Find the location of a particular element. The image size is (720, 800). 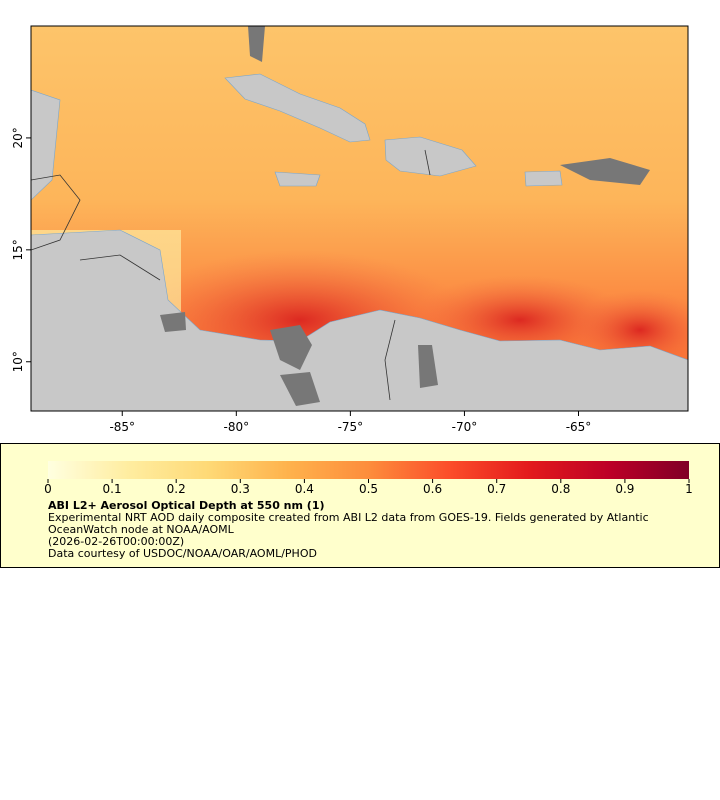

x-tick-label: -80° is located at coordinates (237, 427).